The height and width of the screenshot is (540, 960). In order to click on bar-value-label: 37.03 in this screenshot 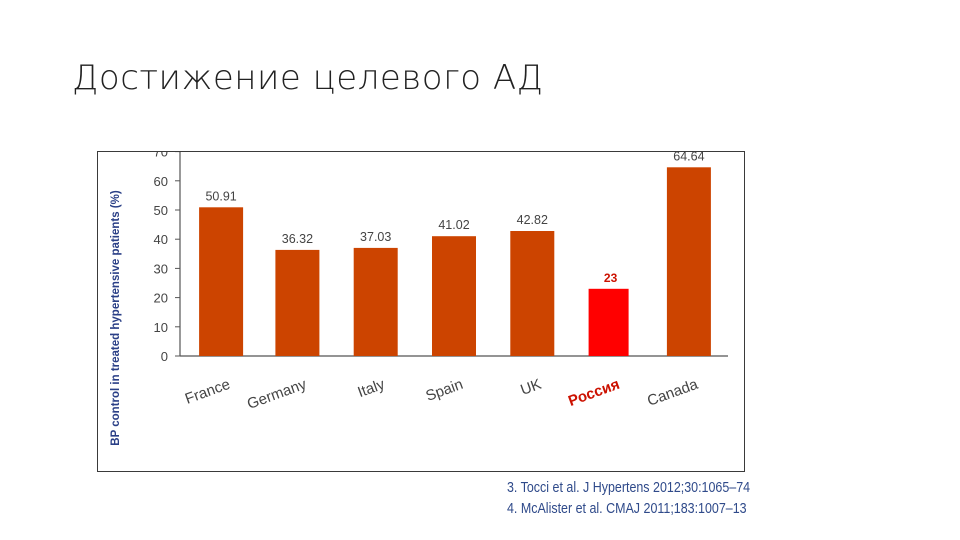, I will do `click(375, 237)`.